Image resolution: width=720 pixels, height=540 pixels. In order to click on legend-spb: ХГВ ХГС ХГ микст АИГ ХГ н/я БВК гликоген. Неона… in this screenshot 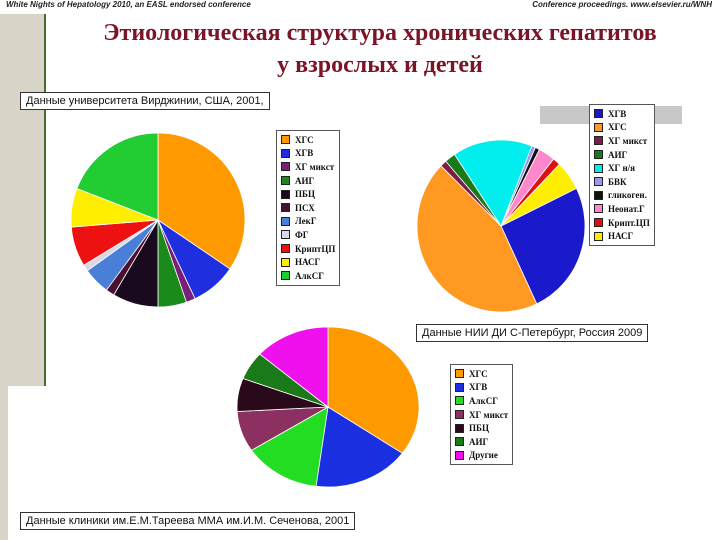, I will do `click(622, 175)`.